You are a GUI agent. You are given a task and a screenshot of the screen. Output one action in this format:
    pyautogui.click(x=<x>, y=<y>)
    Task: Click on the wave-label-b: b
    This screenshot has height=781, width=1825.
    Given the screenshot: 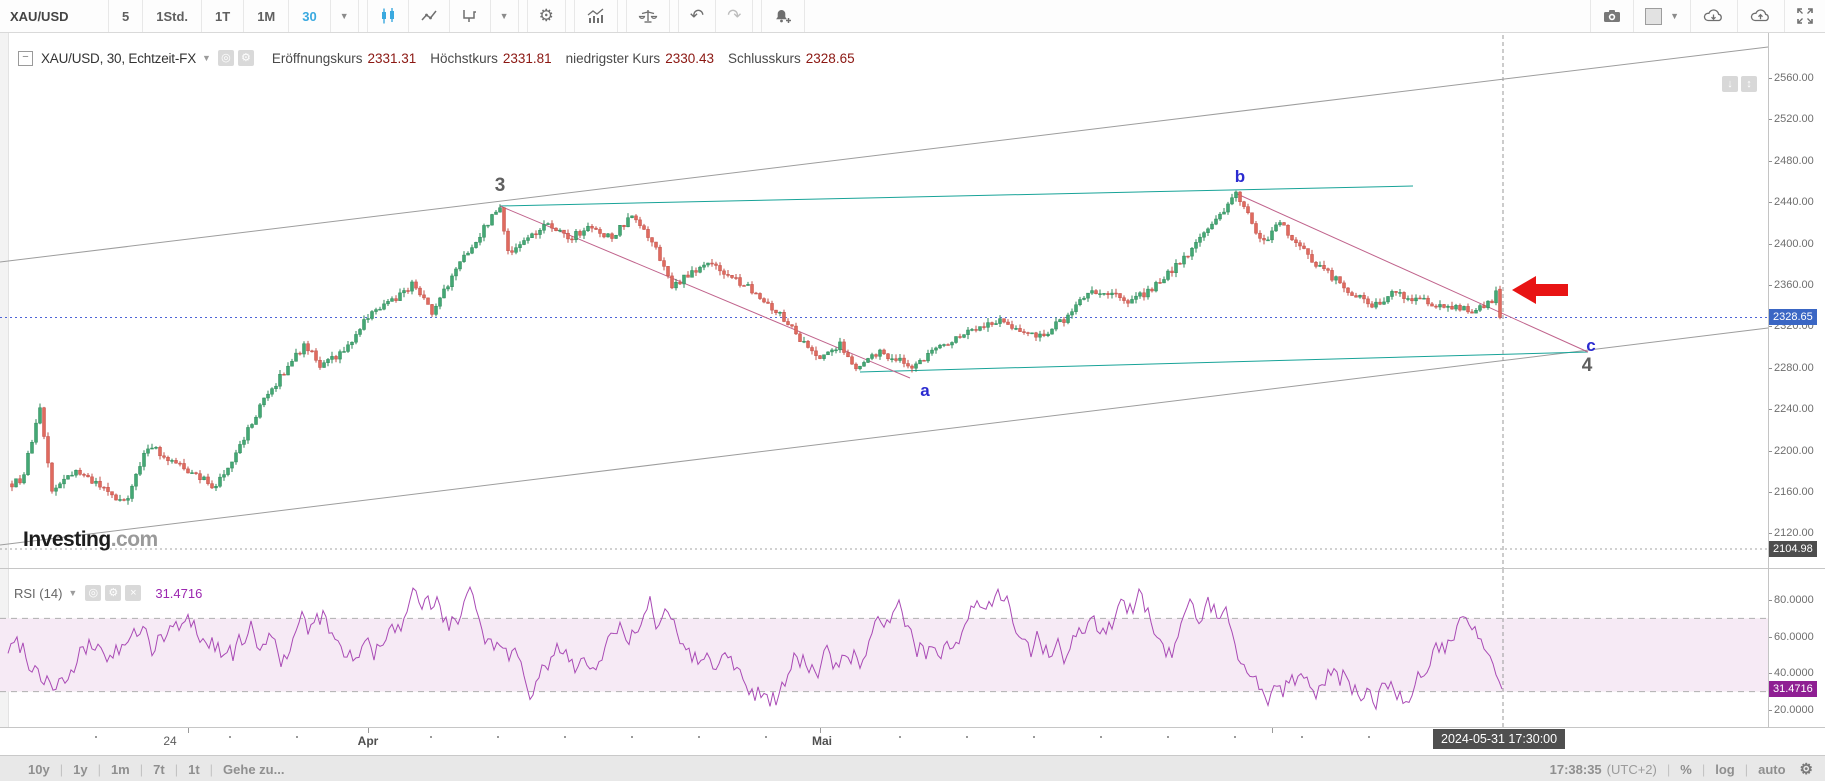 What is the action you would take?
    pyautogui.click(x=1240, y=176)
    